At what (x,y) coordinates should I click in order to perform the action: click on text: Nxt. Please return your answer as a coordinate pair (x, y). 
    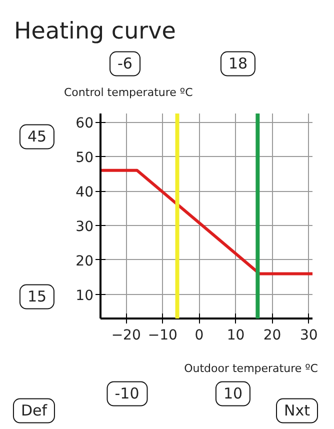
    Looking at the image, I should click on (297, 411).